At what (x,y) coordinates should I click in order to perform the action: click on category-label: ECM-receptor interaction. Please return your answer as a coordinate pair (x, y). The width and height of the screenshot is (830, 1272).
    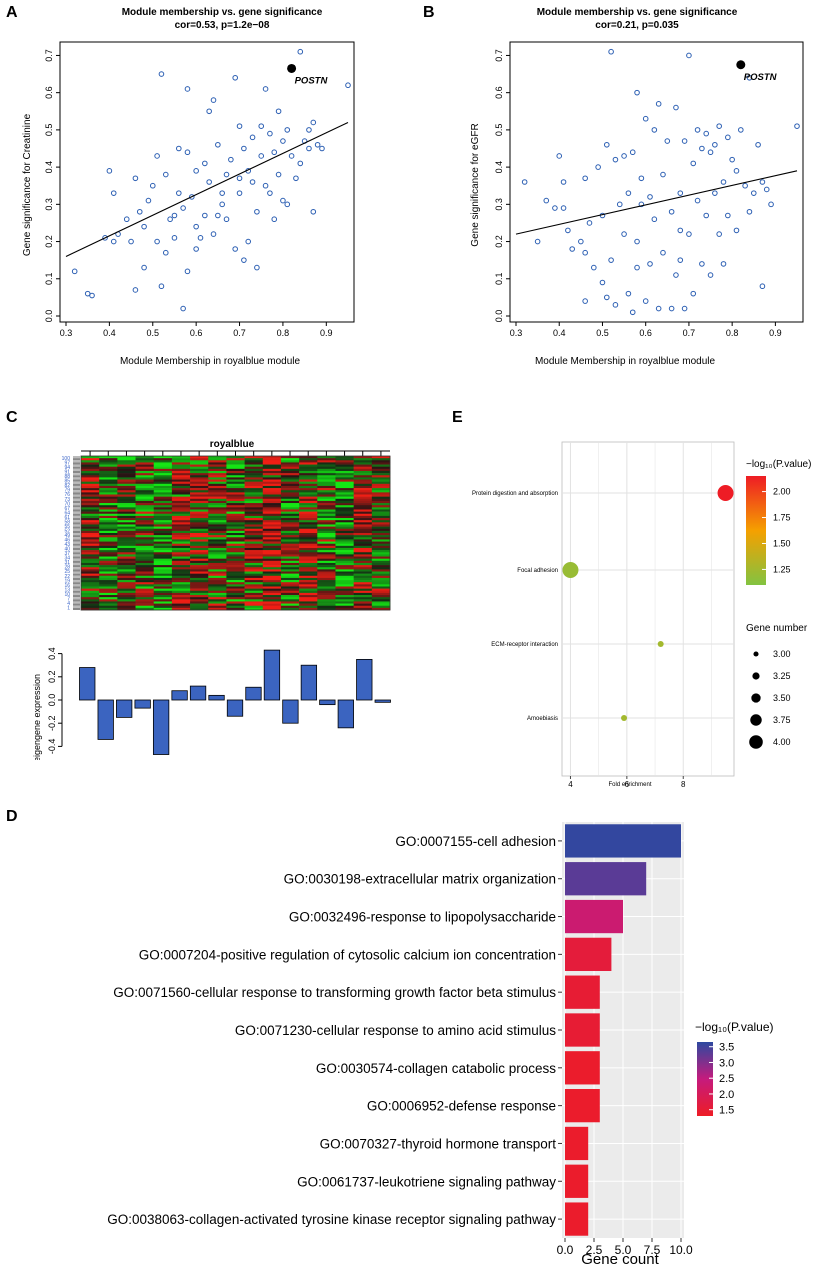
    Looking at the image, I should click on (524, 645).